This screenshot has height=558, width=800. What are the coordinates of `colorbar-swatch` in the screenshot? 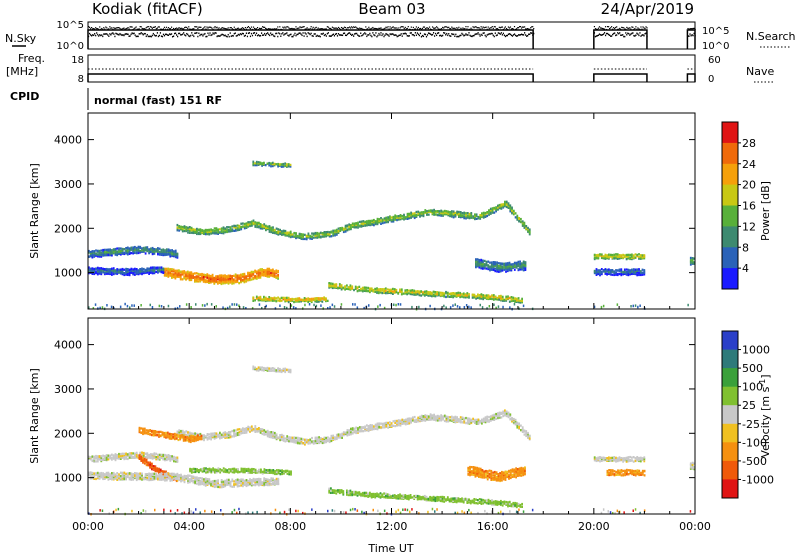 It's located at (730, 236).